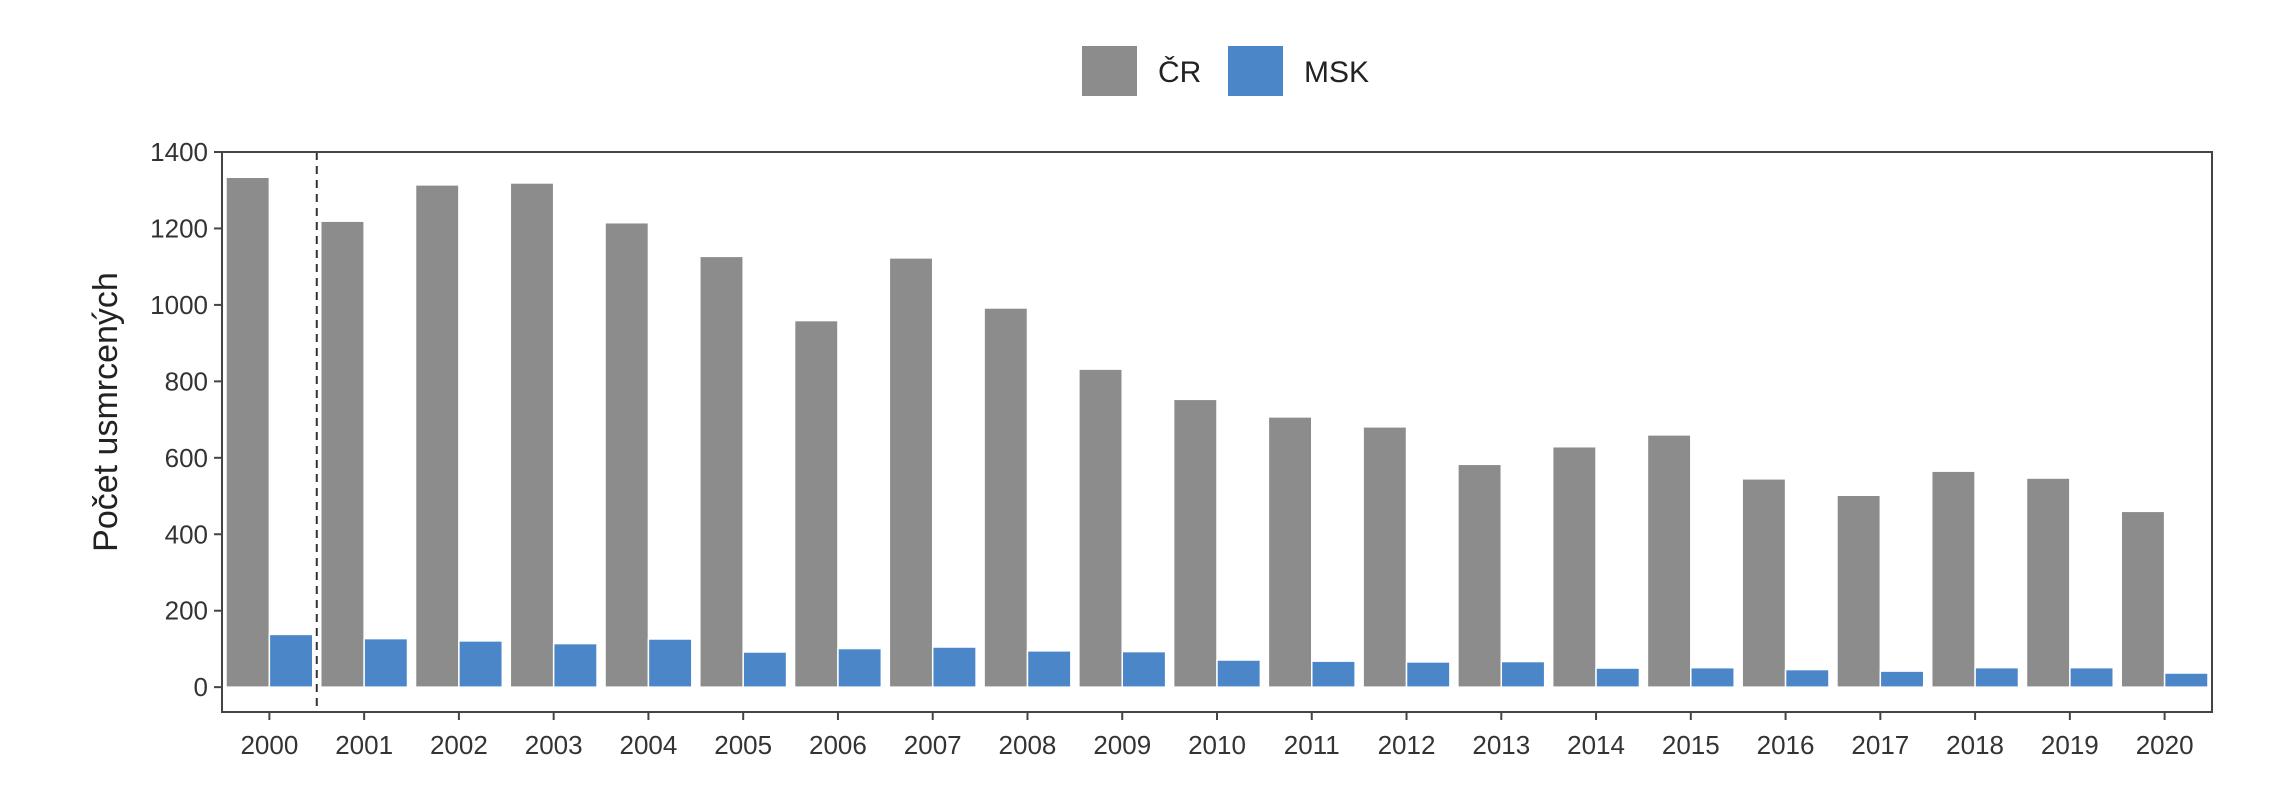  Describe the element at coordinates (743, 745) in the screenshot. I see `x-tick-label: 2005` at that location.